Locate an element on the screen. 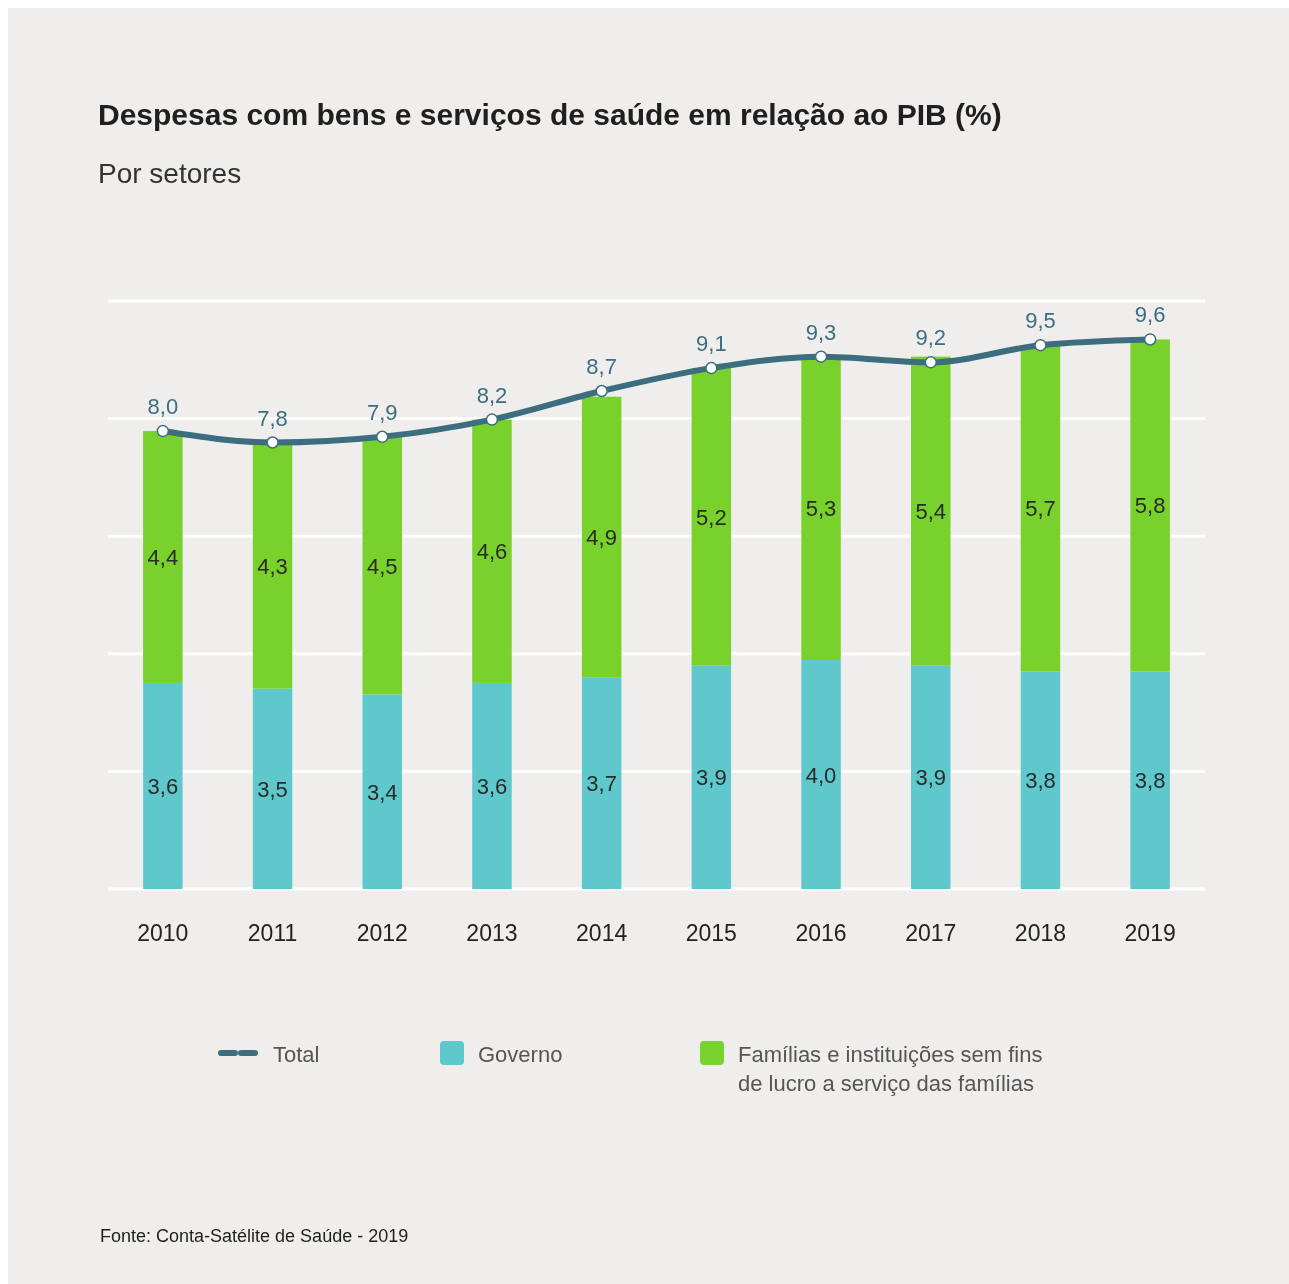  data-label: 8,0 is located at coordinates (163, 407).